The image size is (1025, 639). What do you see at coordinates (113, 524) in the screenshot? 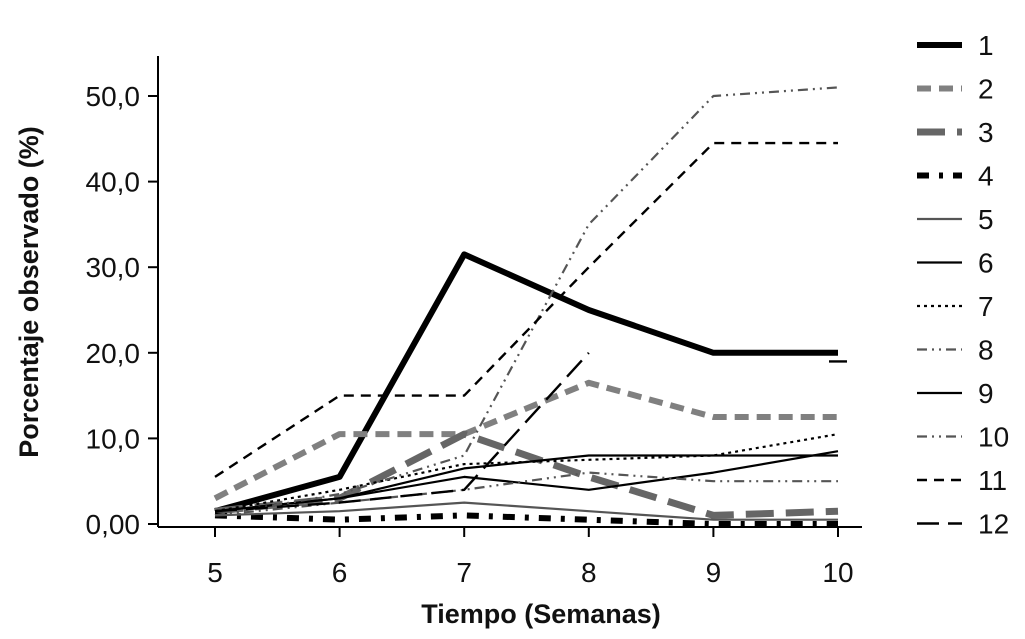
I see `y-tick-label: 0,00` at bounding box center [113, 524].